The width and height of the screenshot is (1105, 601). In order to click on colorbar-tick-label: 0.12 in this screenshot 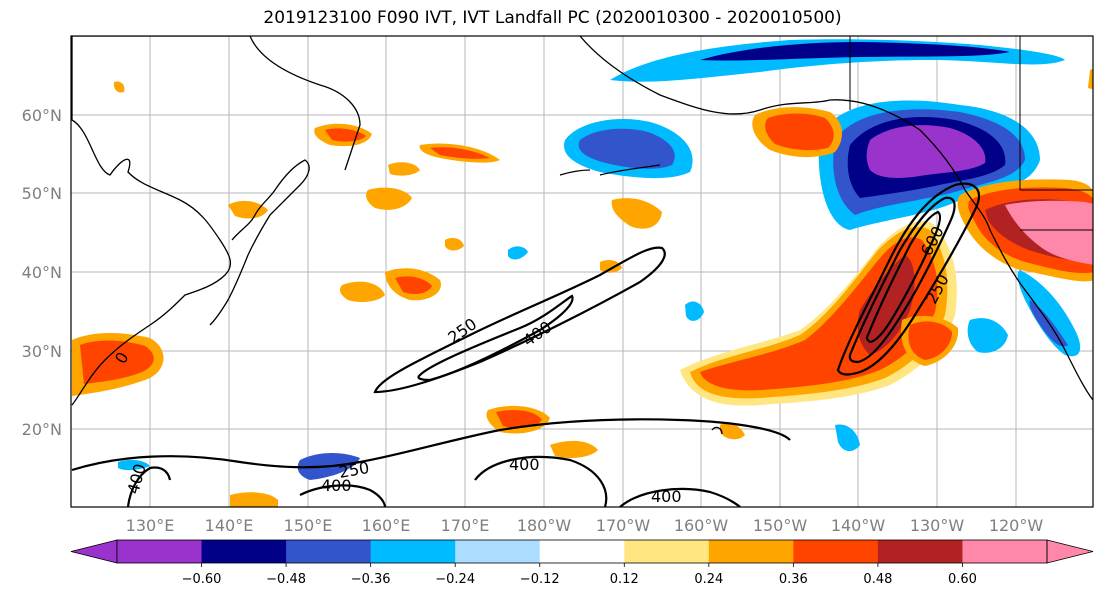, I will do `click(624, 579)`.